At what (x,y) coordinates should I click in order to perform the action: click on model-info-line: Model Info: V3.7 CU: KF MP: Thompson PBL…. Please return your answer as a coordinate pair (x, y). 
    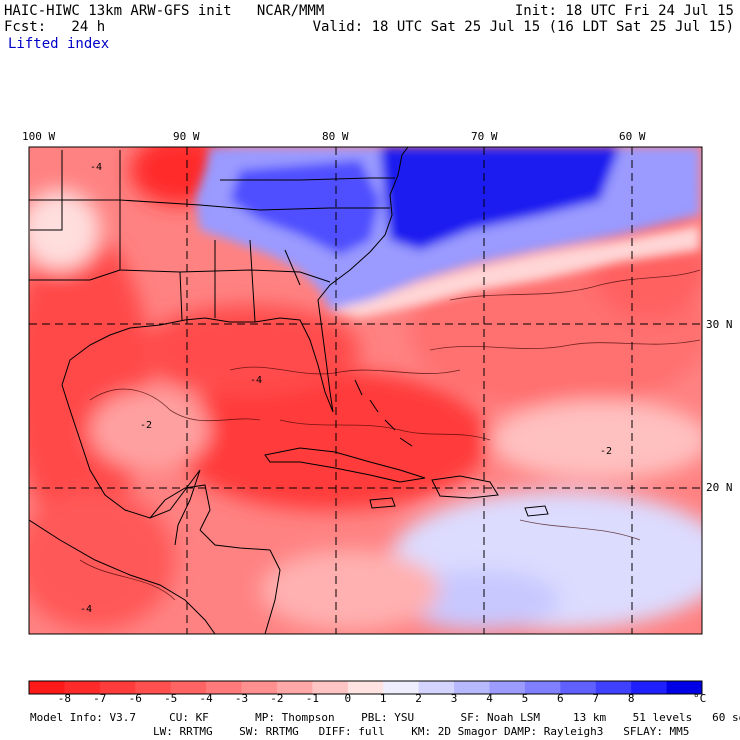
    Looking at the image, I should click on (385, 717).